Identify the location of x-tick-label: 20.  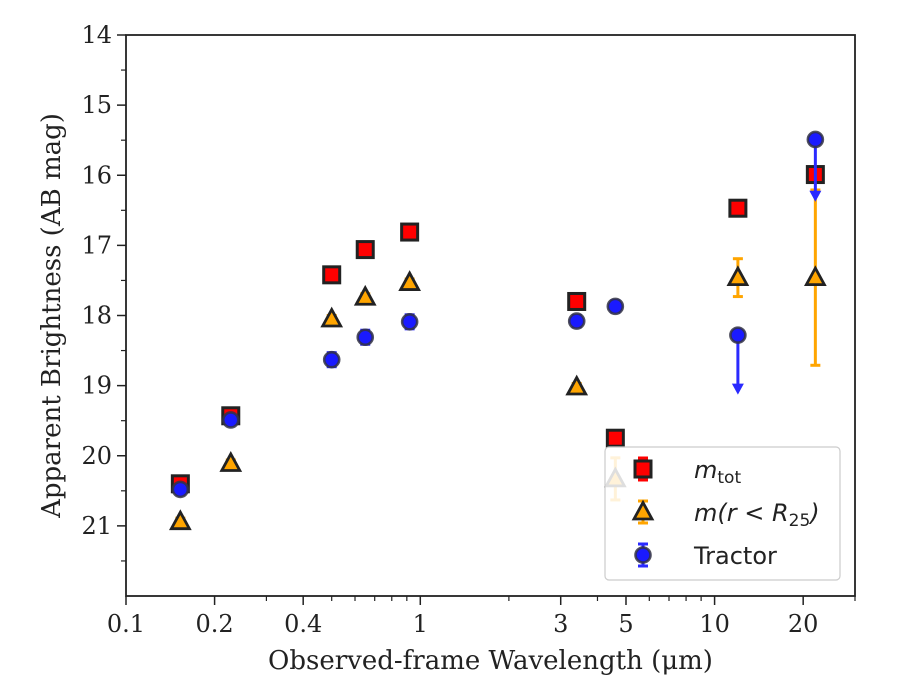
(803, 624).